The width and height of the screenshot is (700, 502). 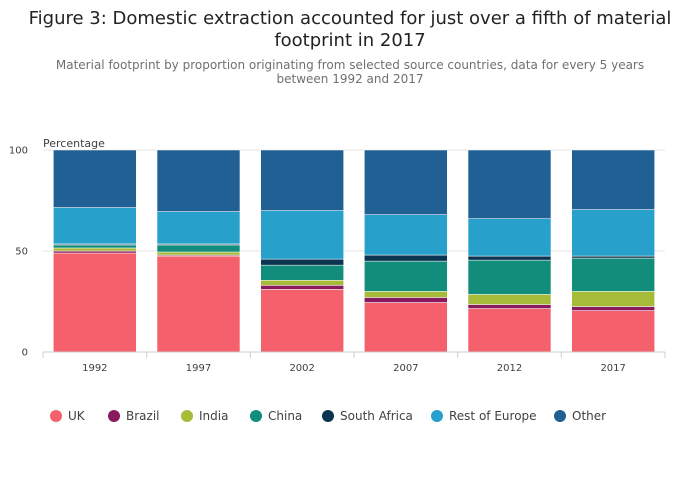 I want to click on legend-label: South Africa, so click(x=376, y=416).